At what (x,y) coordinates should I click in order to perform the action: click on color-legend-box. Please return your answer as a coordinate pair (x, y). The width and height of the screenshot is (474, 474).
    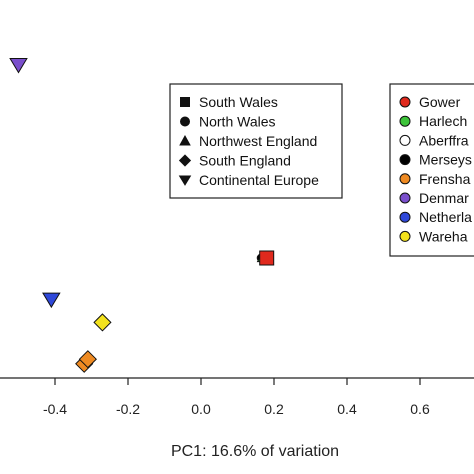
    Looking at the image, I should click on (431, 170).